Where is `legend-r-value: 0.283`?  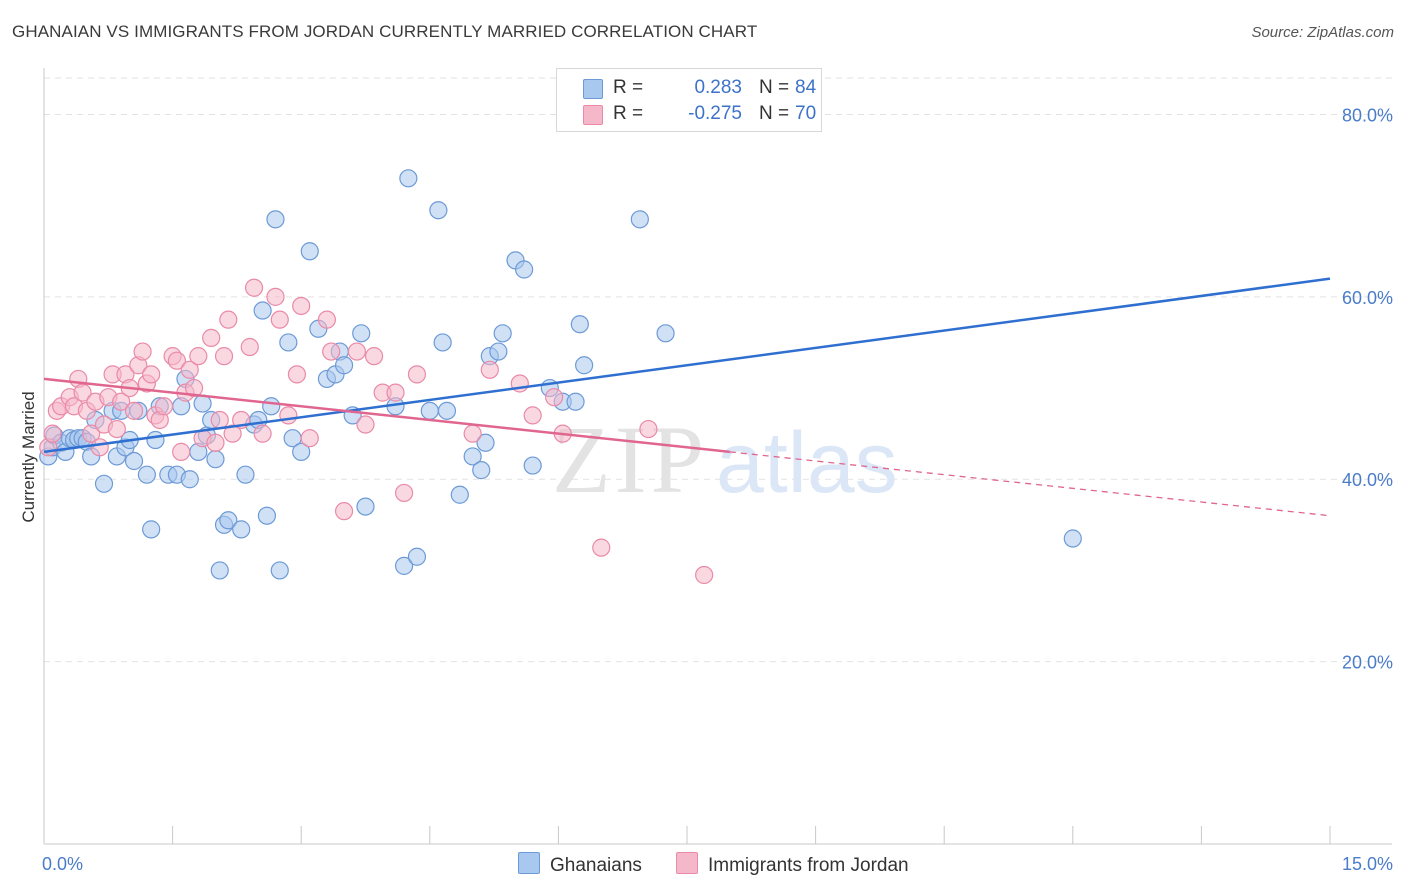
legend-r-value: 0.283 is located at coordinates (718, 87).